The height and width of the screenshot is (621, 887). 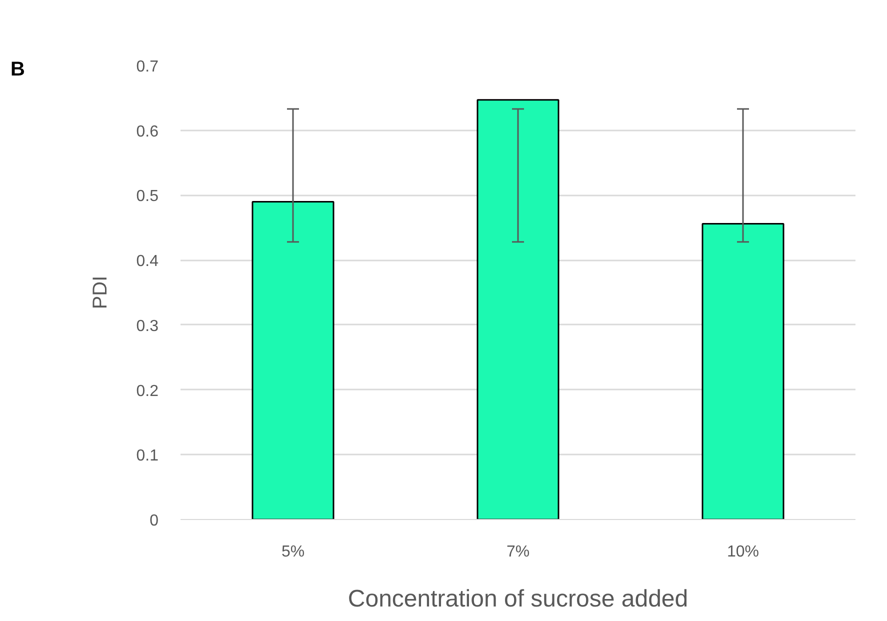 What do you see at coordinates (17, 69) in the screenshot?
I see `text: B` at bounding box center [17, 69].